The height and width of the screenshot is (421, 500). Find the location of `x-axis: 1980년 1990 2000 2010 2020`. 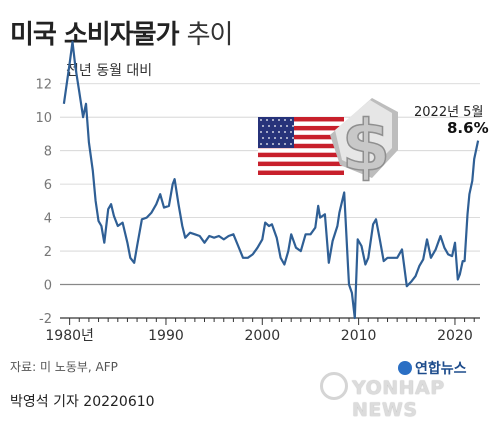

x-axis: 1980년 1990 2000 2010 2020 is located at coordinates (262, 330).